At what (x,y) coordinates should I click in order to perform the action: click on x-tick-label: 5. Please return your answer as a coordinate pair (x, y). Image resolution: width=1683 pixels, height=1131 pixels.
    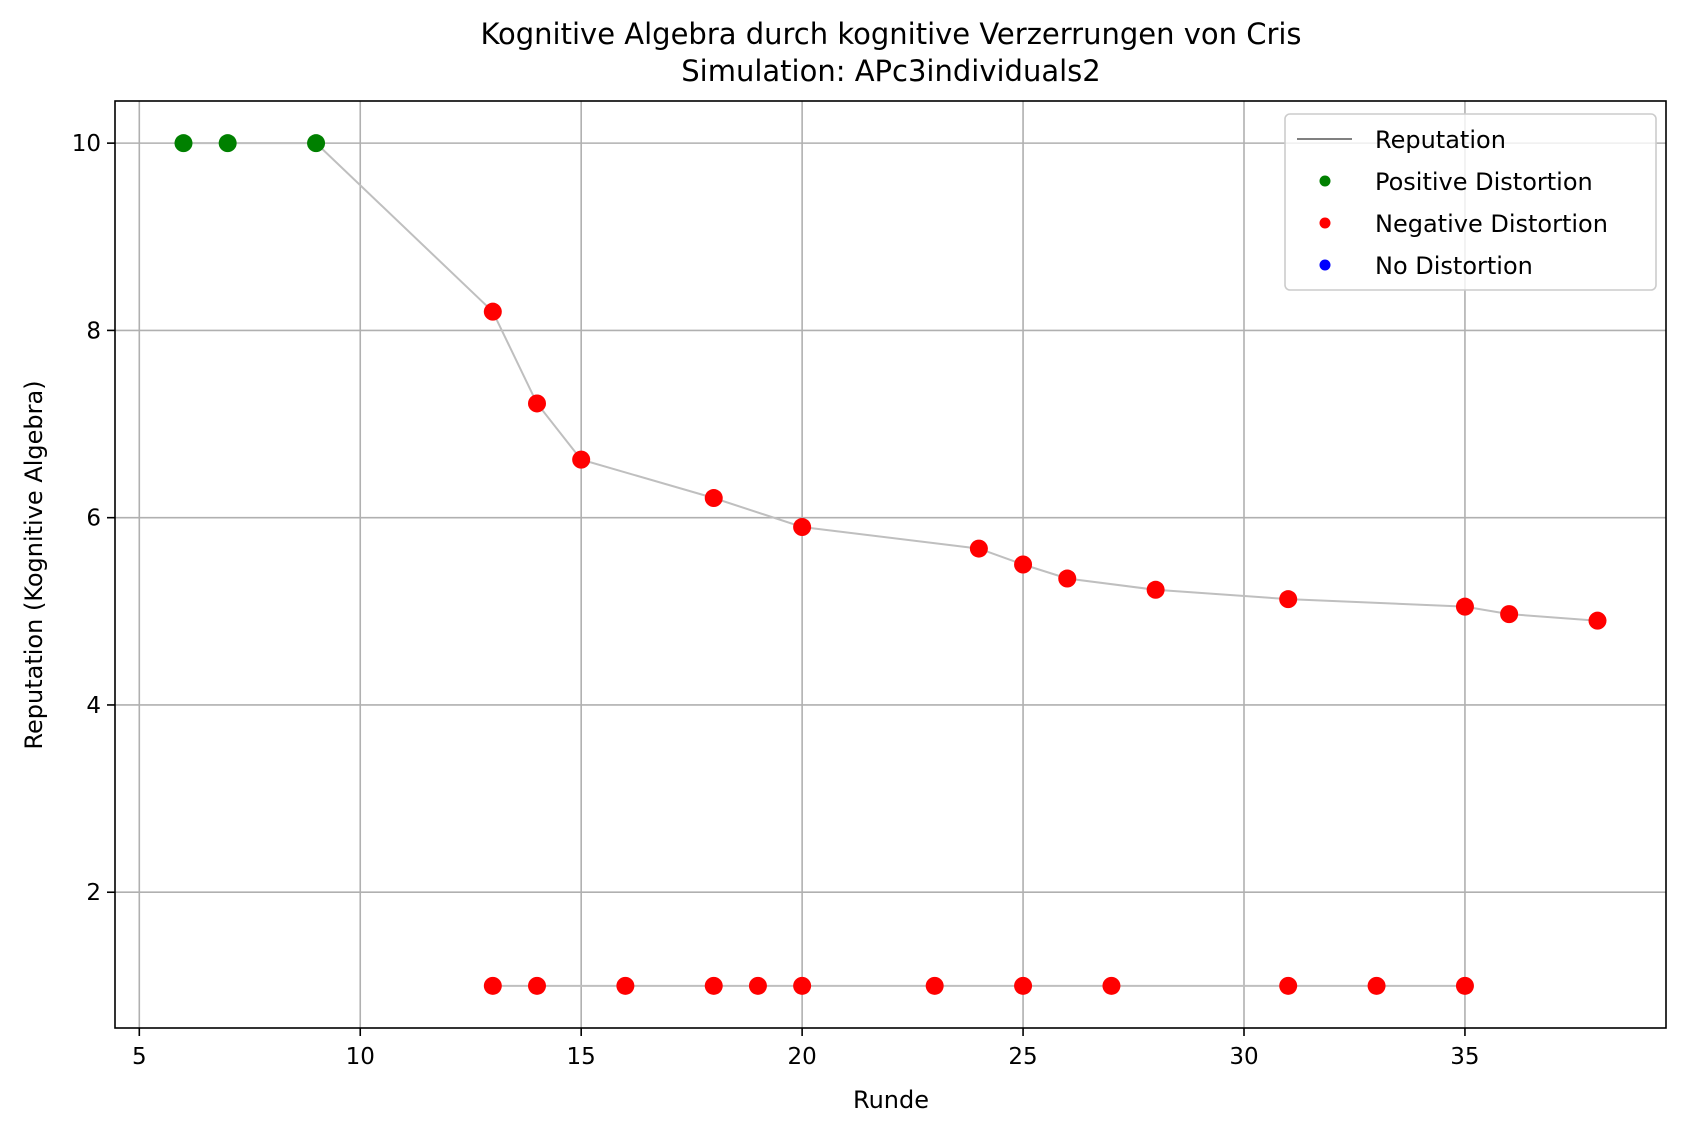
    Looking at the image, I should click on (139, 1057).